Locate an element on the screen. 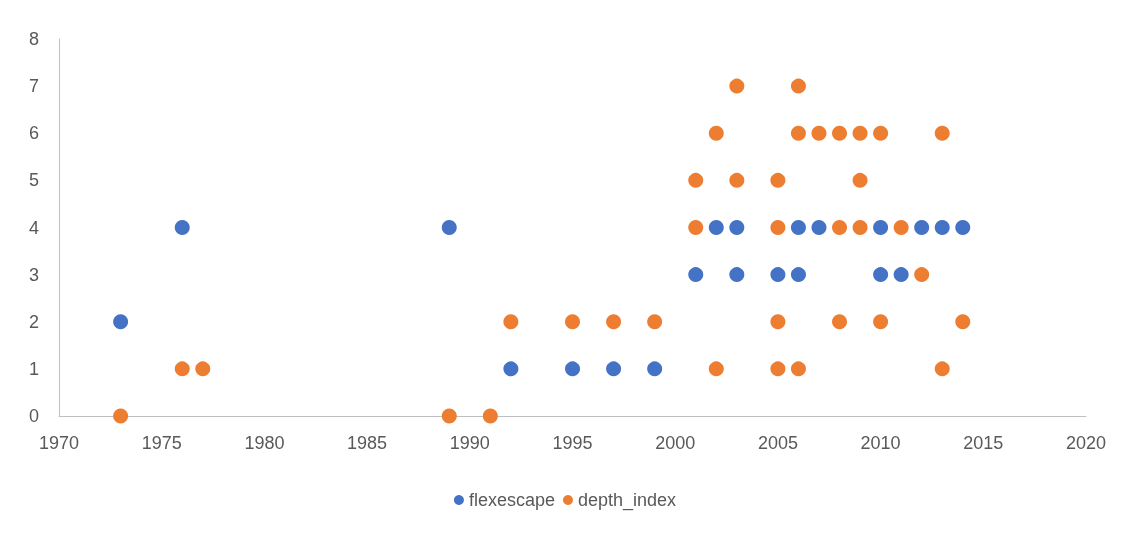  x-tick-label: 1980 is located at coordinates (264, 443).